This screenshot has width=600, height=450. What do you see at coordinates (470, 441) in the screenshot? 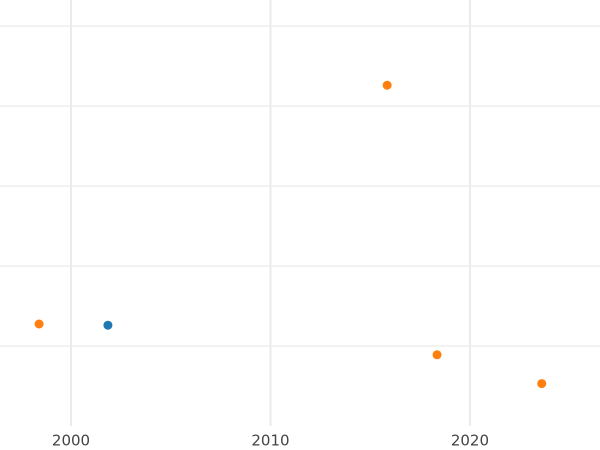
I see `x-tick-label: 2020` at bounding box center [470, 441].